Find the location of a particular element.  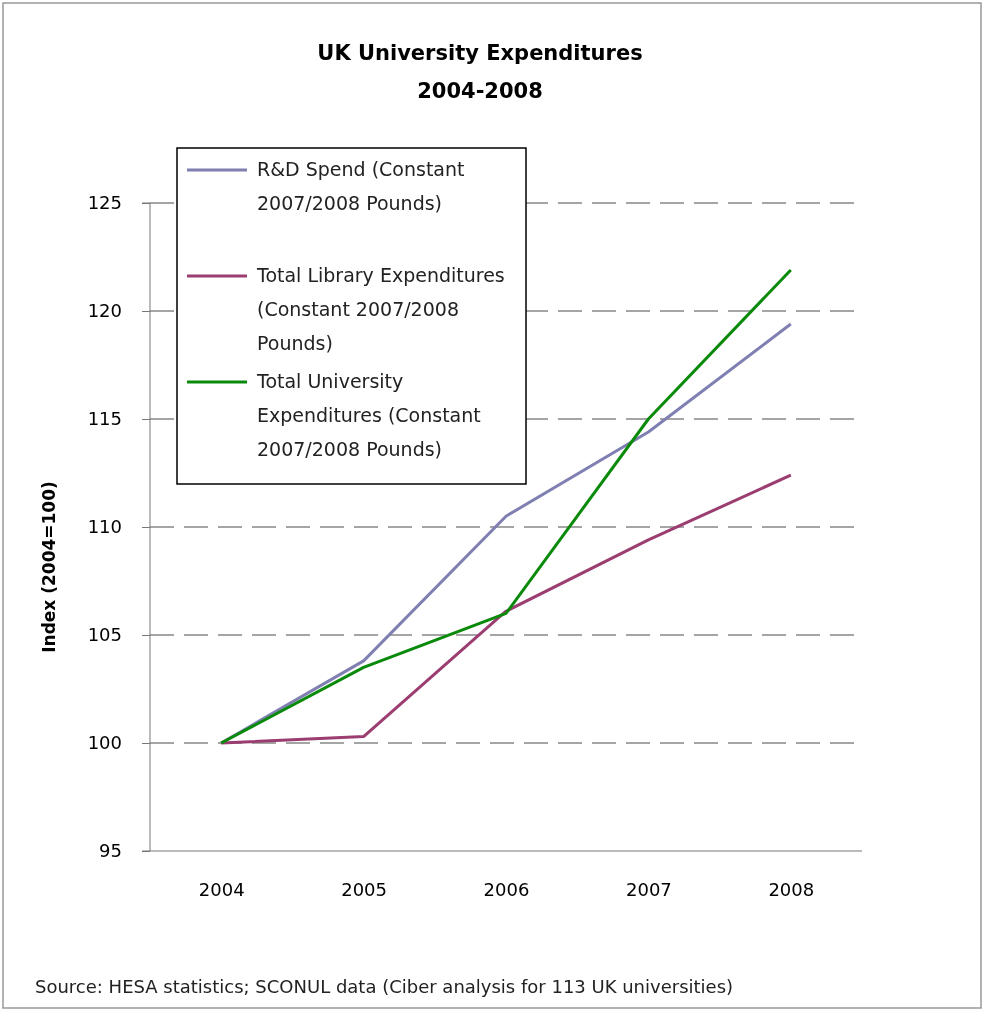

x-tick-label: 2005 is located at coordinates (364, 889).